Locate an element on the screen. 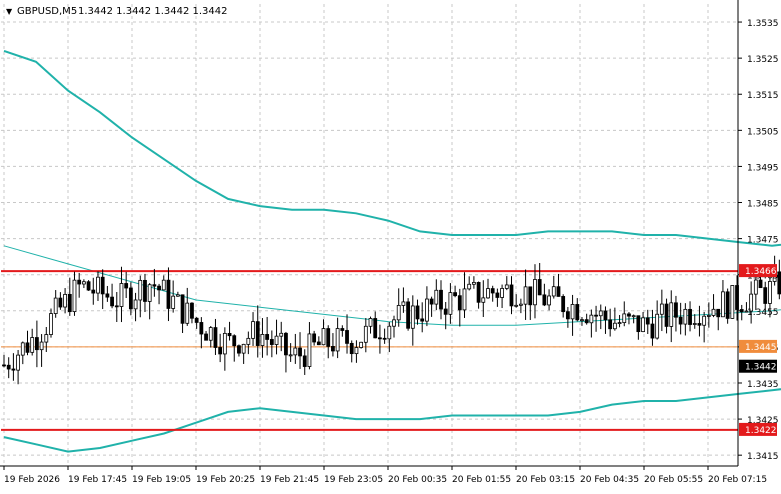  x-tick-label: 19 Feb 23:05 is located at coordinates (353, 480).